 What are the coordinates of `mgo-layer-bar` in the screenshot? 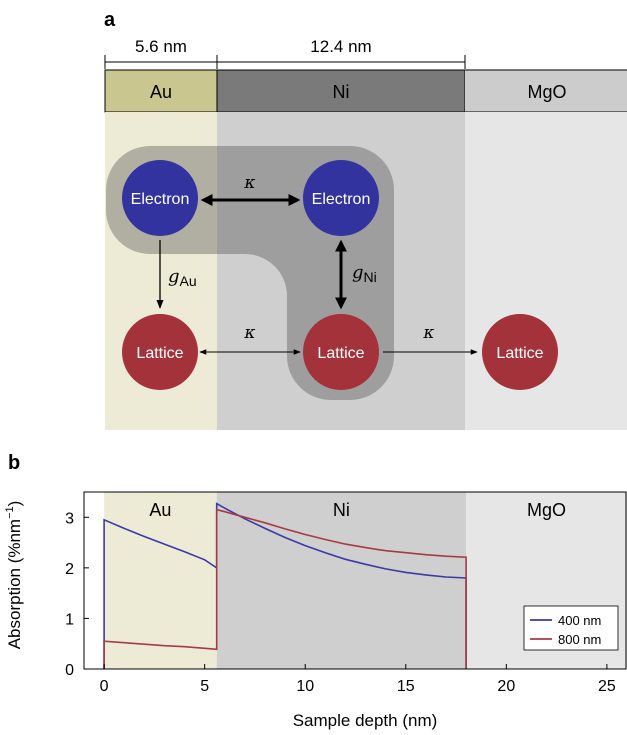 It's located at (546, 91).